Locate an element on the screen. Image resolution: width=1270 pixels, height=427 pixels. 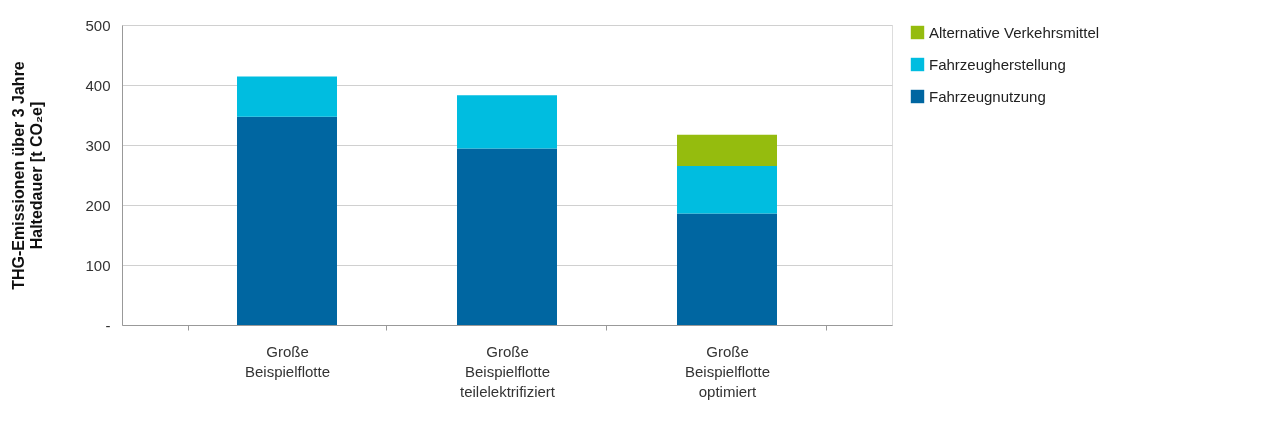
y-tick-label: 300 is located at coordinates (98, 145).